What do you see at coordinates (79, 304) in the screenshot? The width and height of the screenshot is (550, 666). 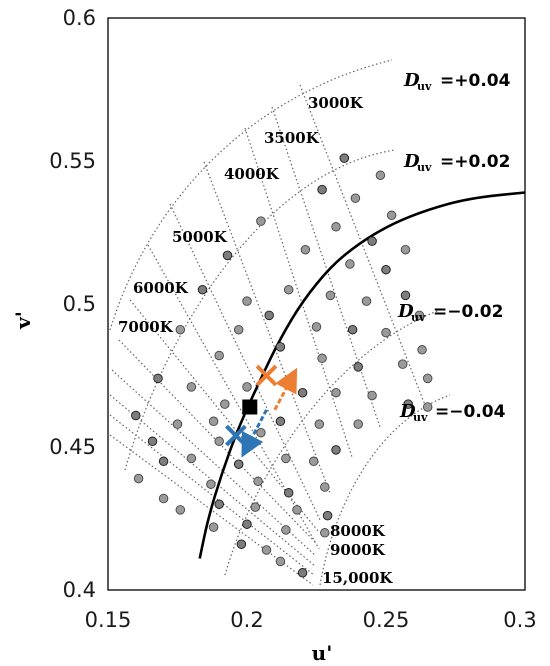 I see `y-tick-label: 0.5` at bounding box center [79, 304].